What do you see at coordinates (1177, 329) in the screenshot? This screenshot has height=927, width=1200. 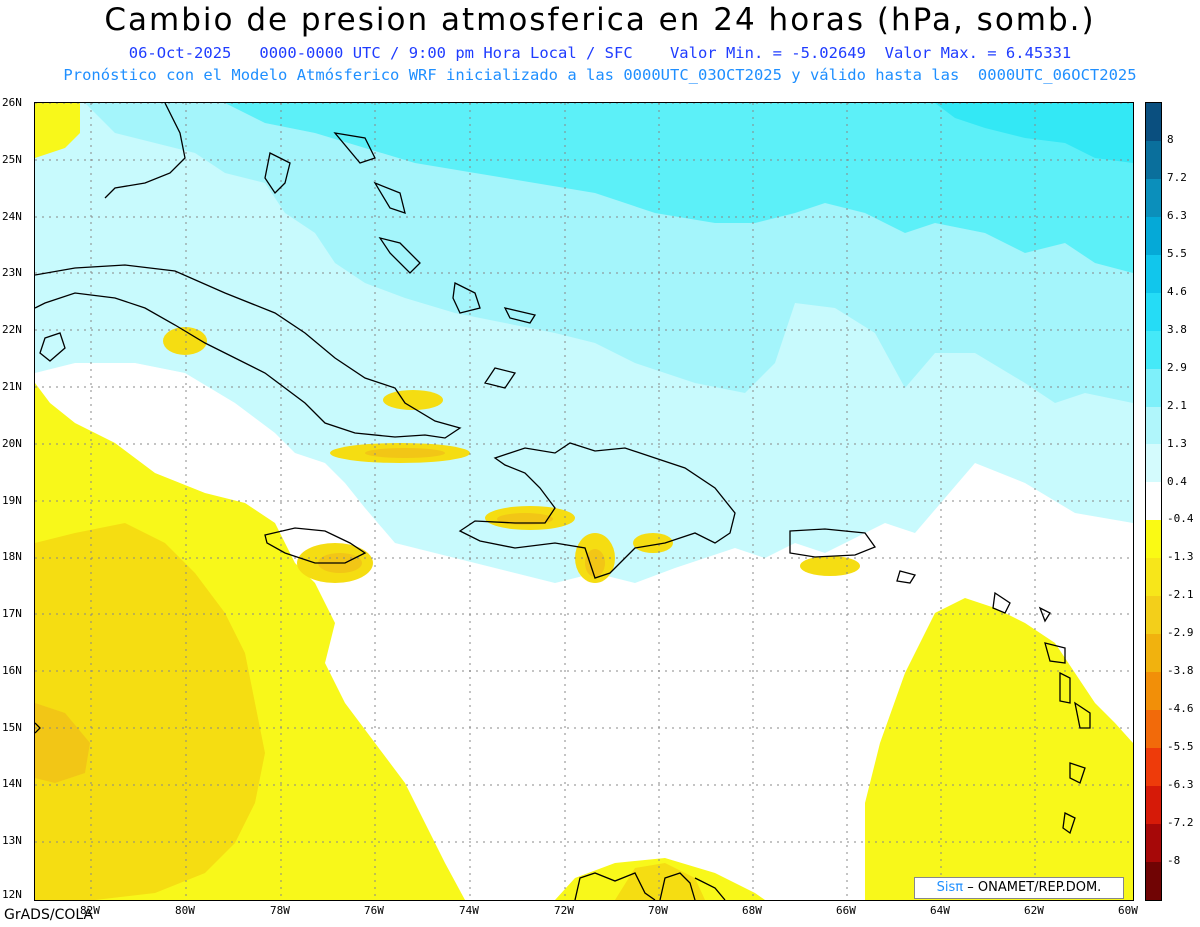 I see `colorbar-label: 3.8` at bounding box center [1177, 329].